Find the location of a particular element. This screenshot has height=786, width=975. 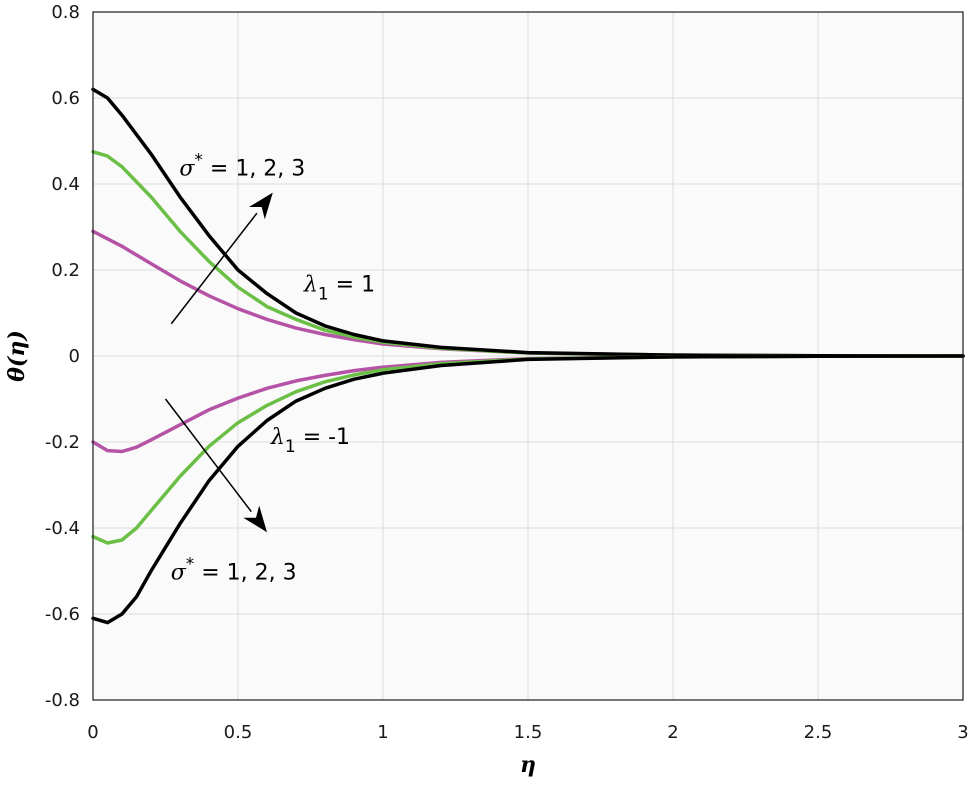

x-tick-label: 0.5 is located at coordinates (238, 732).